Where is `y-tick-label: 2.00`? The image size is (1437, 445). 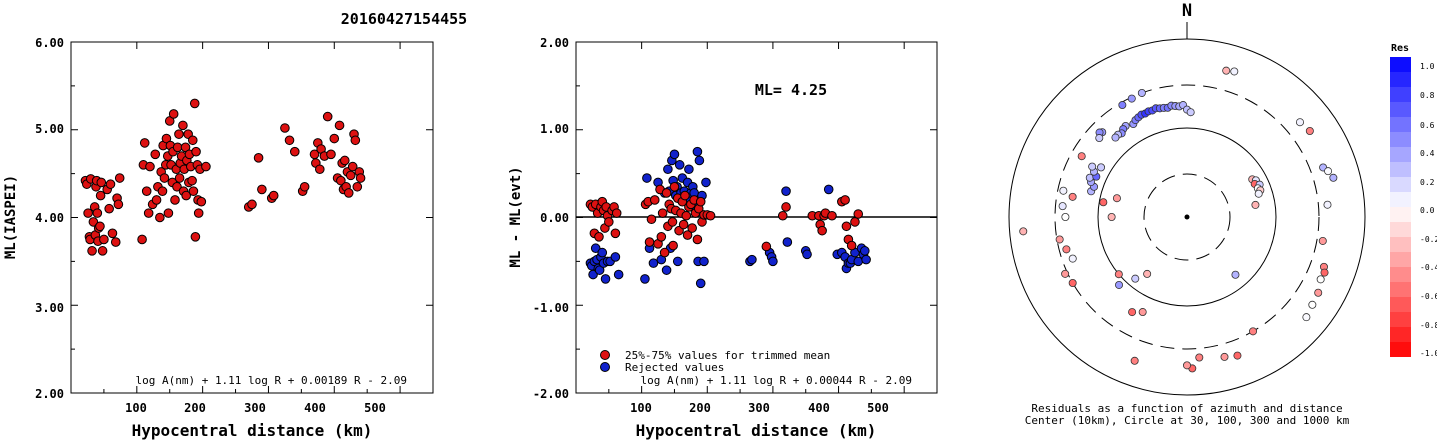
y-tick-label: 2.00 is located at coordinates (49, 394).